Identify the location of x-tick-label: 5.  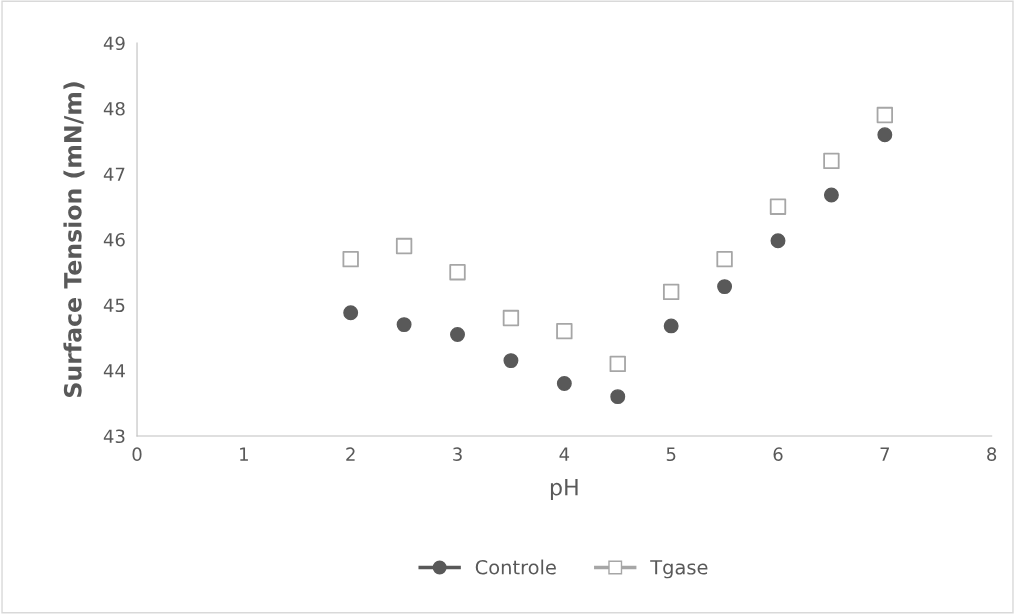
(671, 454).